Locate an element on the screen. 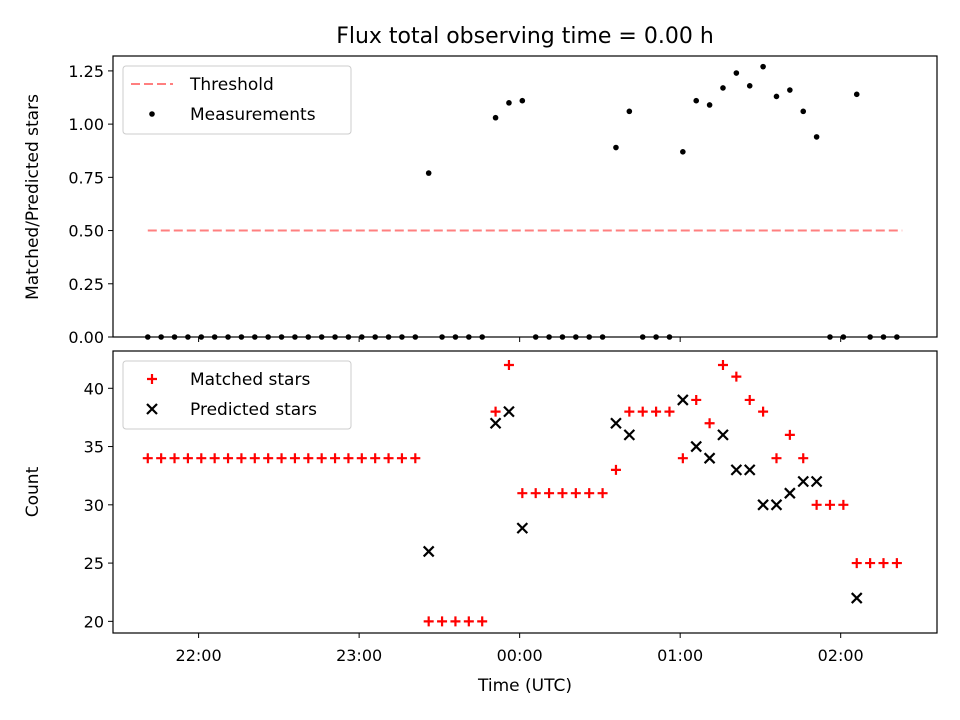 Image resolution: width=960 pixels, height=720 pixels. bottom-ytick-label: 20 is located at coordinates (94, 621).